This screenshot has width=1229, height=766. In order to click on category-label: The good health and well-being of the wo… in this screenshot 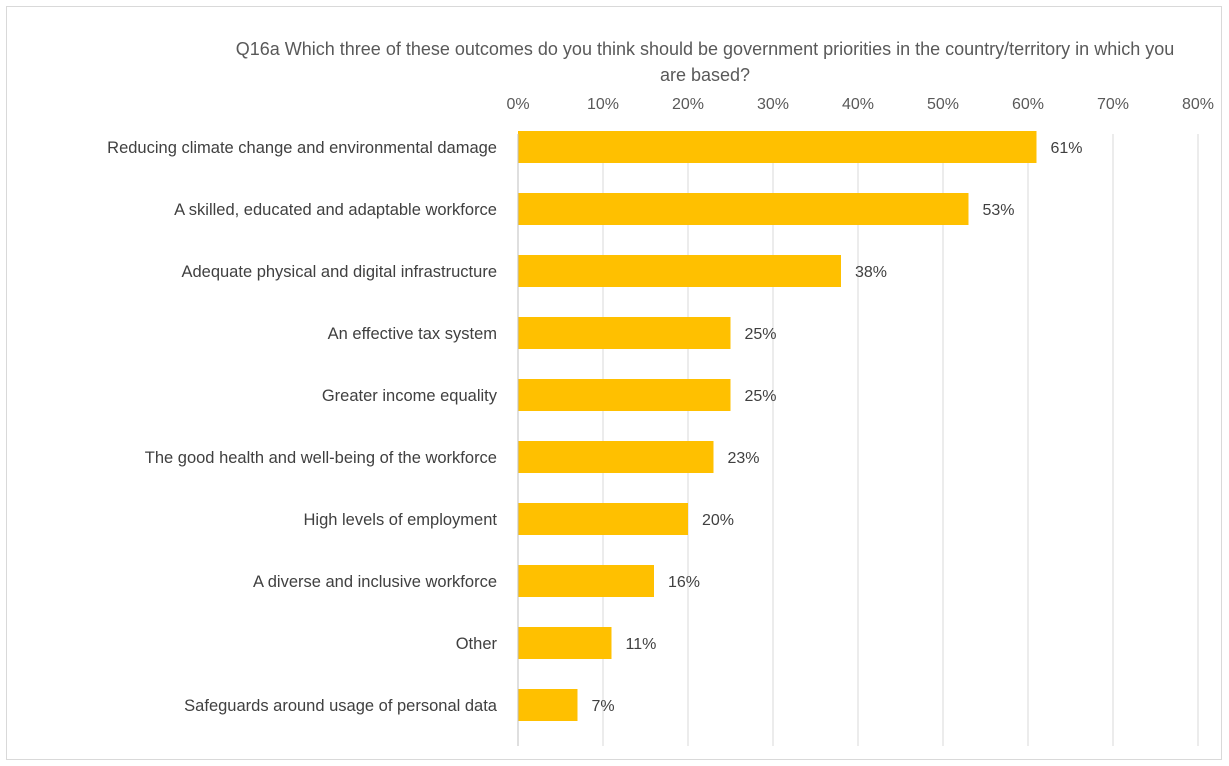, I will do `click(321, 458)`.